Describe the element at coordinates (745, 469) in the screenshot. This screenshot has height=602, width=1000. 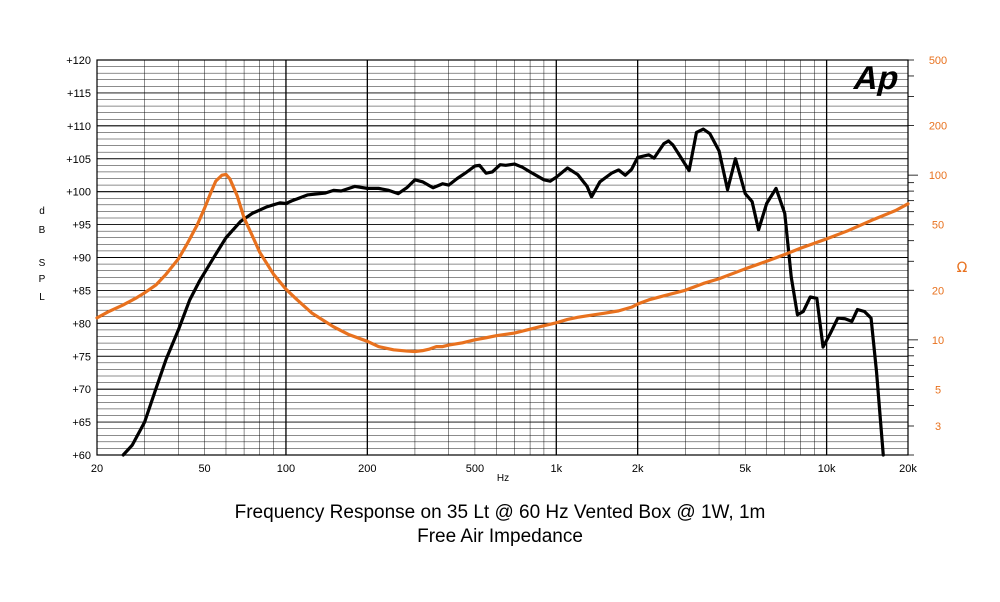
I see `x-tick-label: 5k` at that location.